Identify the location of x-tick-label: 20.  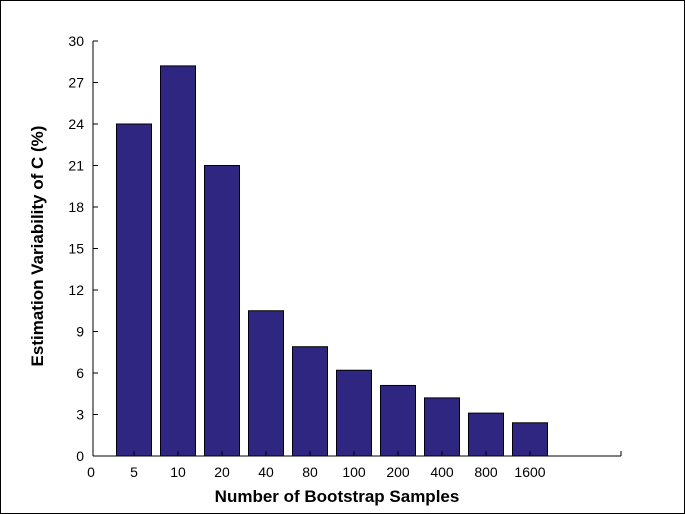
(222, 472).